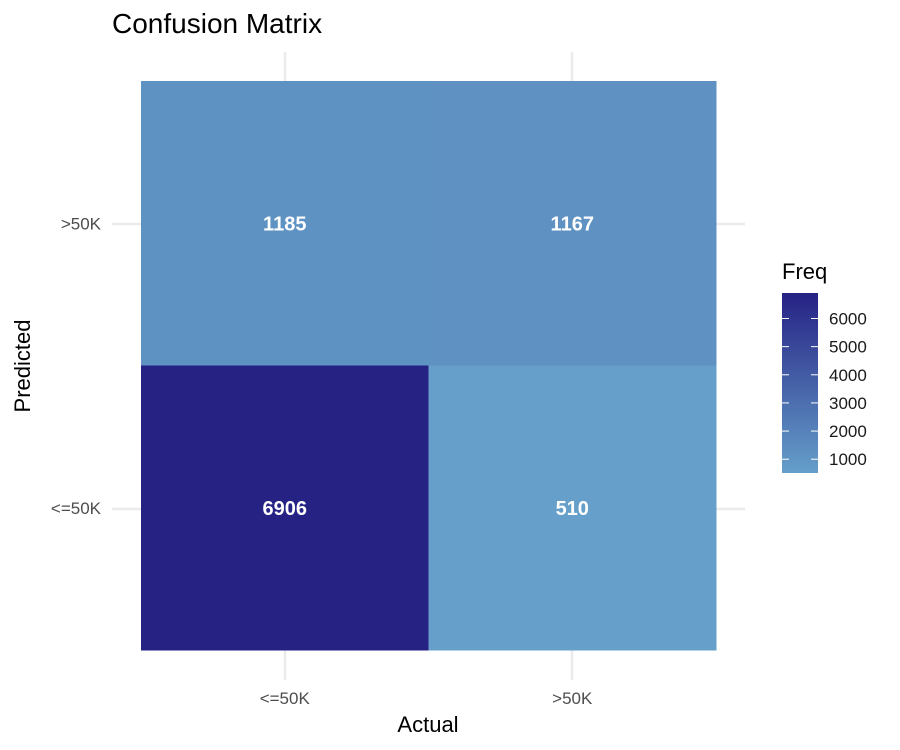 The height and width of the screenshot is (750, 900). I want to click on x-tick-label: >50K, so click(572, 698).